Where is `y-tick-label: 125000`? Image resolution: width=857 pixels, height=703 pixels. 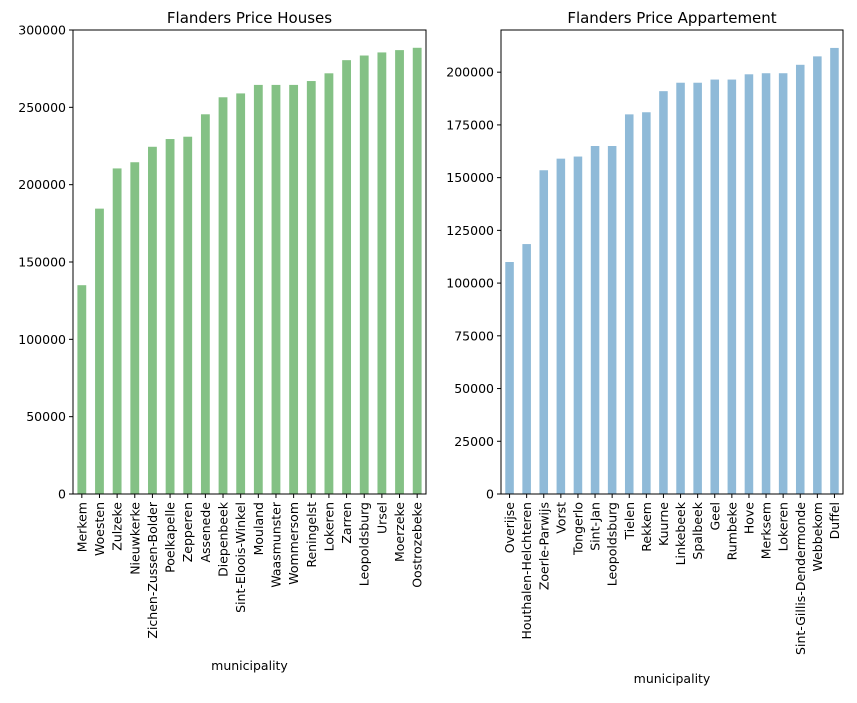
y-tick-label: 125000 is located at coordinates (470, 230).